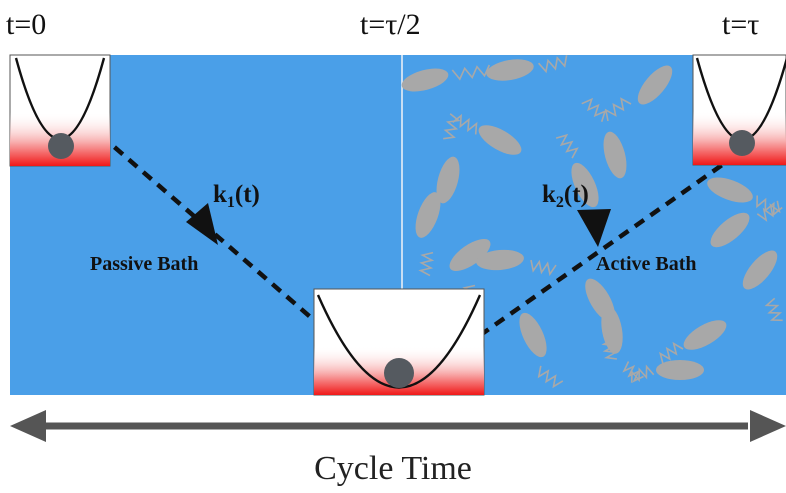 This screenshot has width=786, height=493. Describe the element at coordinates (393, 468) in the screenshot. I see `label-cycle-time: Cycle Time` at that location.